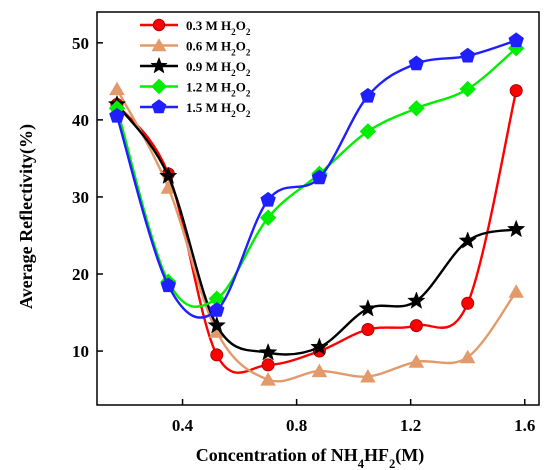 The width and height of the screenshot is (550, 470). Describe the element at coordinates (183, 425) in the screenshot. I see `x-tick-label: 0.4` at that location.